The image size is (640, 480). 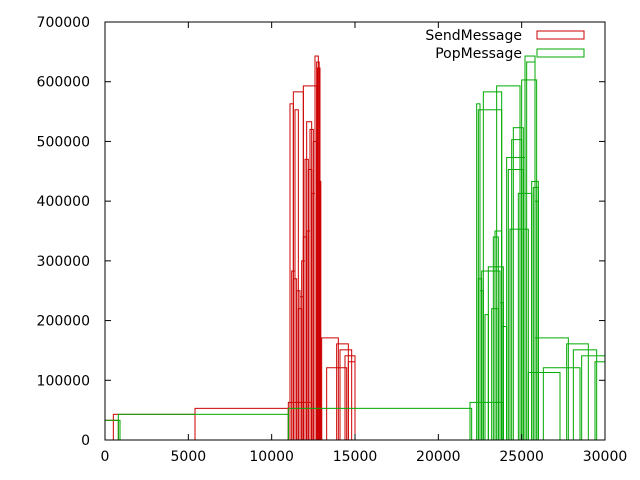 What do you see at coordinates (605, 457) in the screenshot?
I see `x-tick-label: 30000` at bounding box center [605, 457].